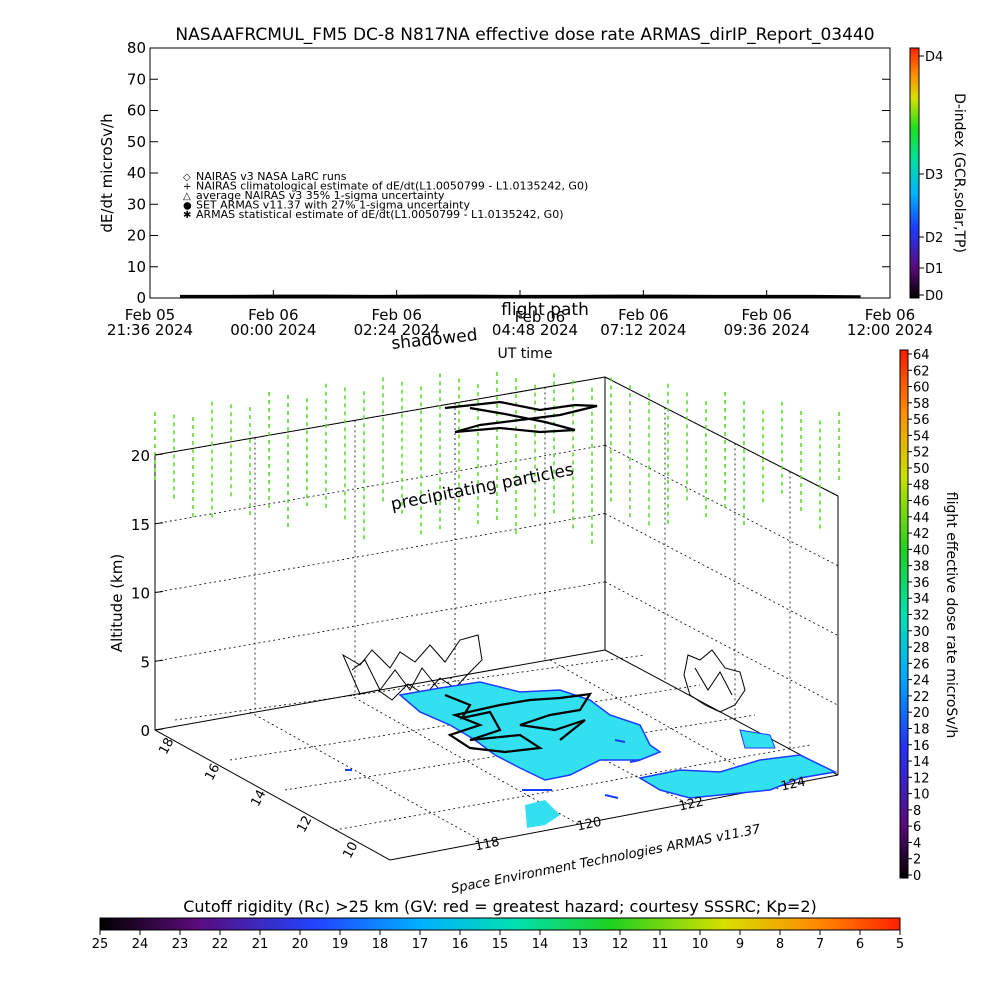  Describe the element at coordinates (145, 731) in the screenshot. I see `altitude-tick-label: 0` at that location.